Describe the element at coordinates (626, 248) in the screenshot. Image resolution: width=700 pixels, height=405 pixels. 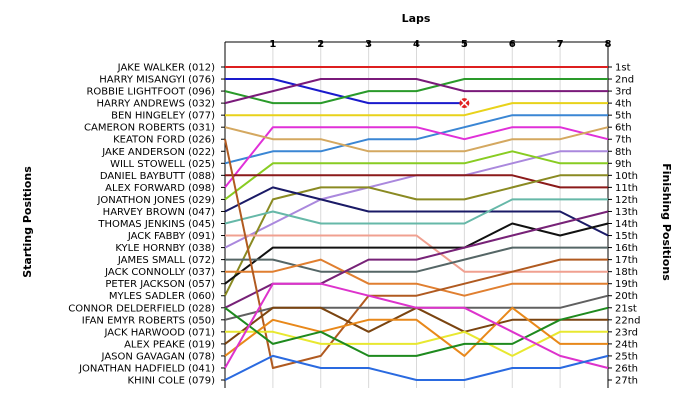
I see `finish-position-label: 16th` at that location.